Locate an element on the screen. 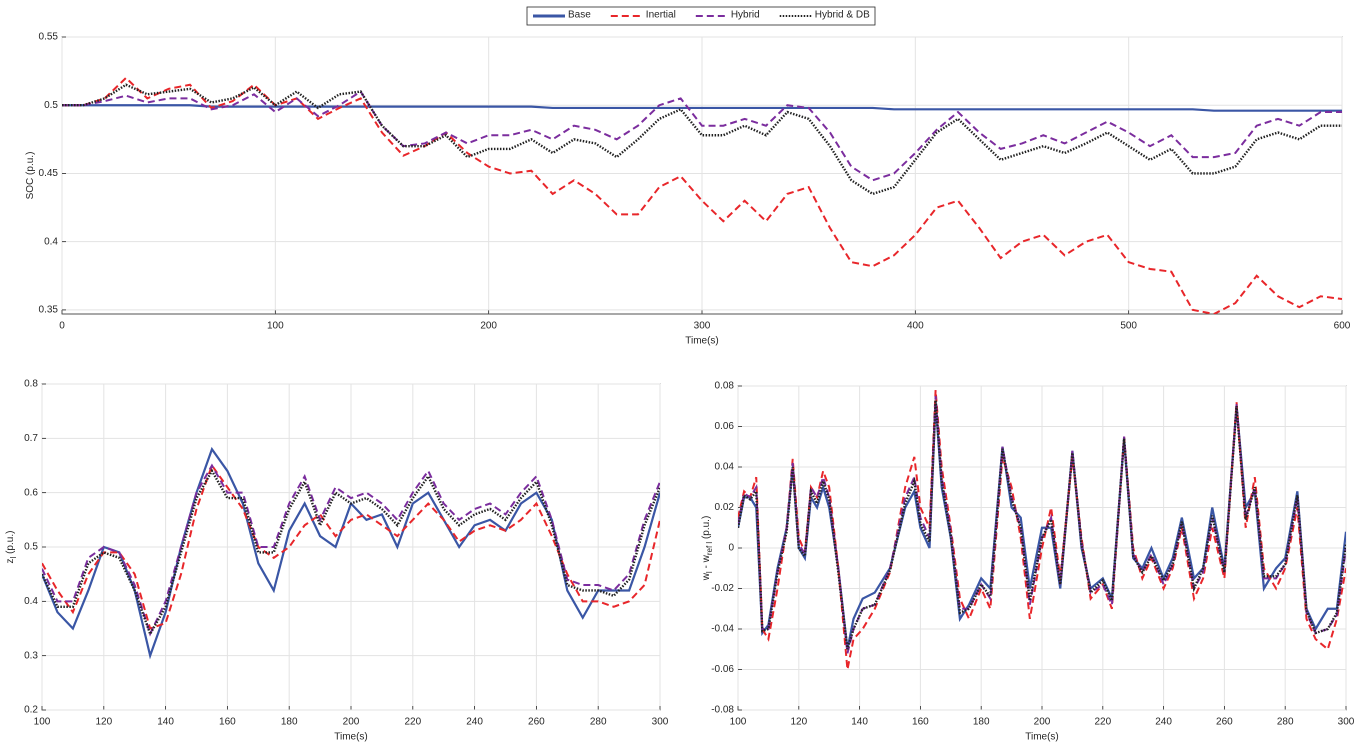 Image resolution: width=1371 pixels, height=750 pixels. y-tick-label: -0.06 is located at coordinates (722, 669).